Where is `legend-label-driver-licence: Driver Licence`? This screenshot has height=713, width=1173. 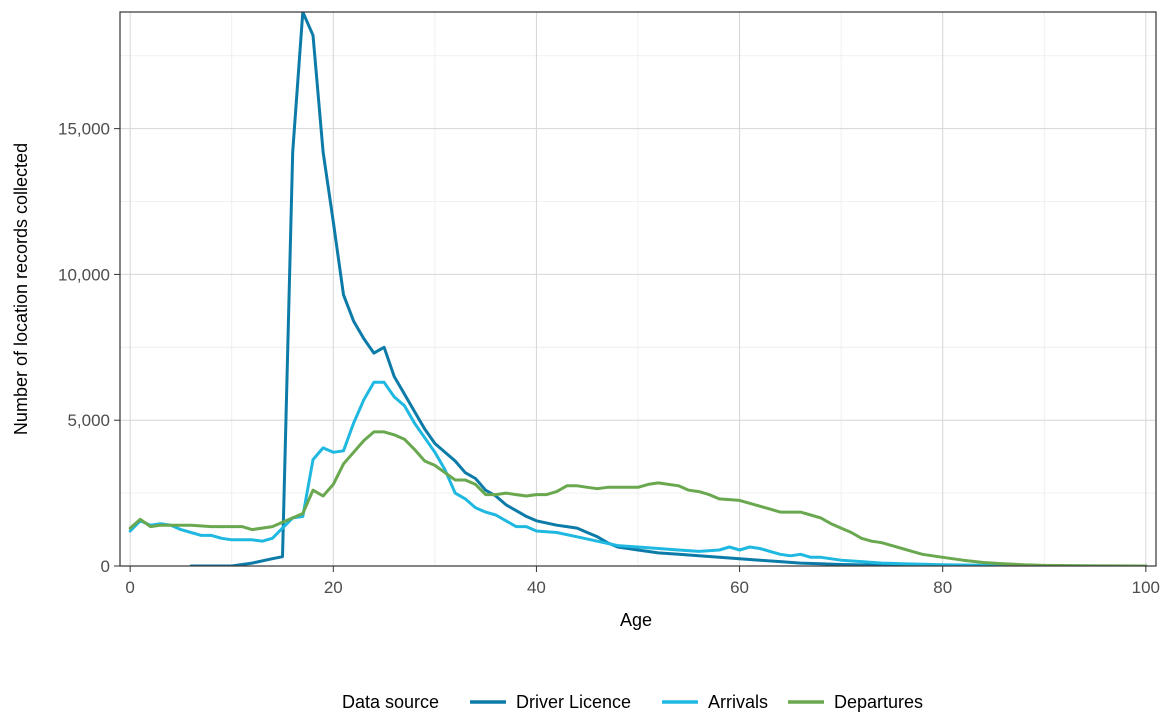 legend-label-driver-licence: Driver Licence is located at coordinates (573, 702).